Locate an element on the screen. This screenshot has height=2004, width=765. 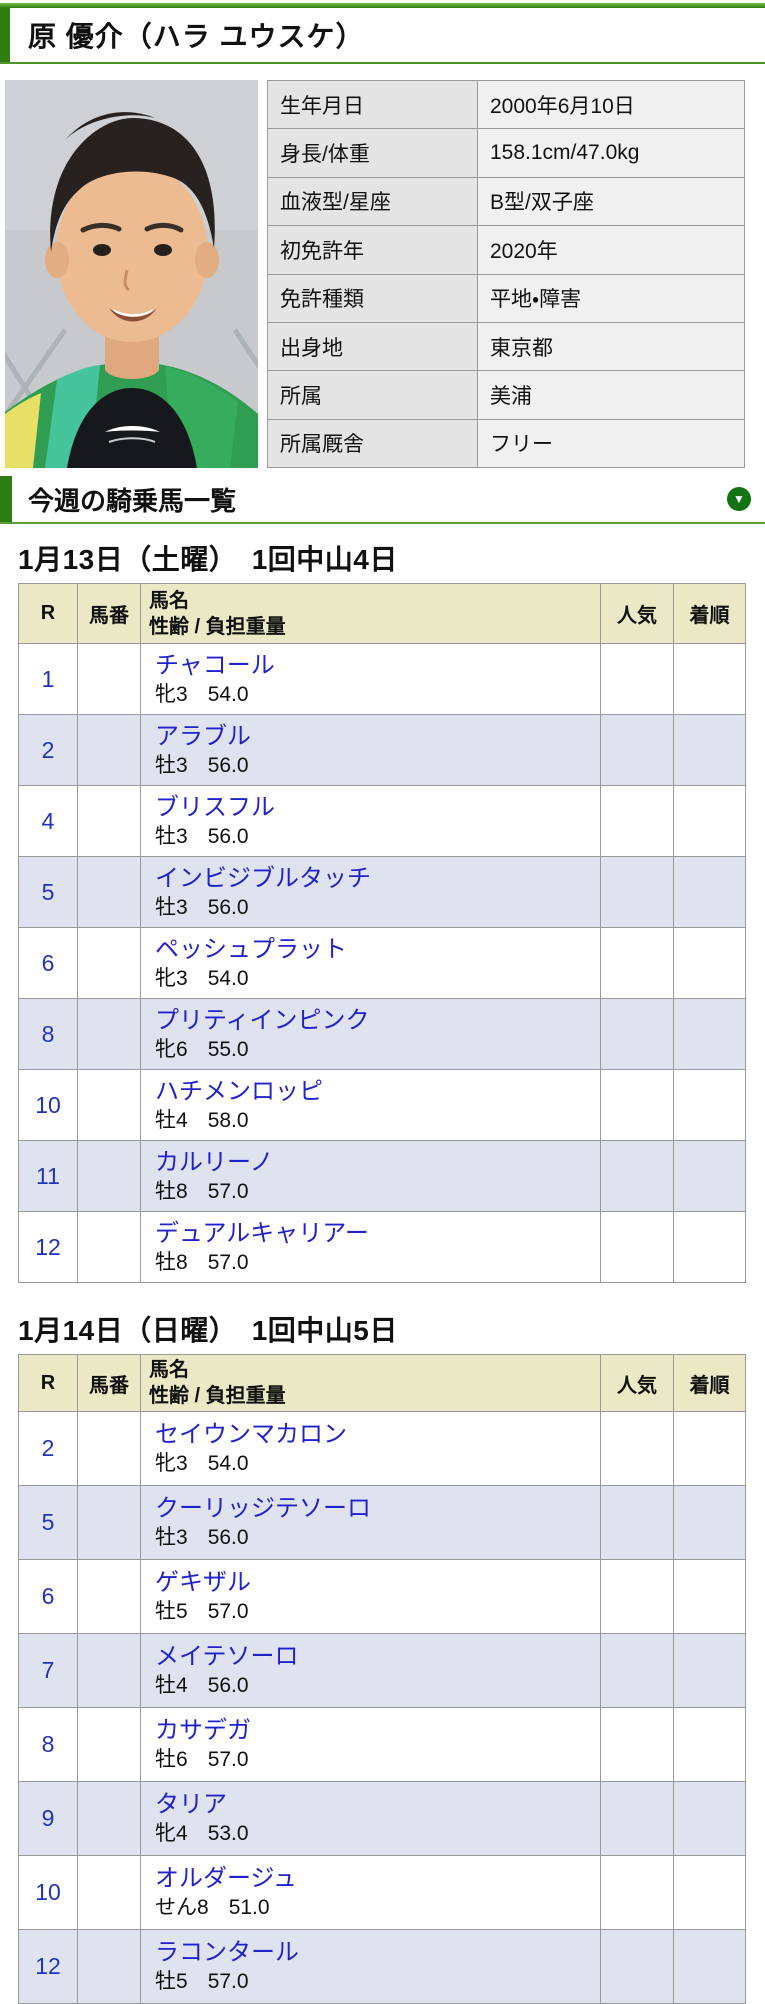
column-header-umaban: 馬番 is located at coordinates (109, 613).